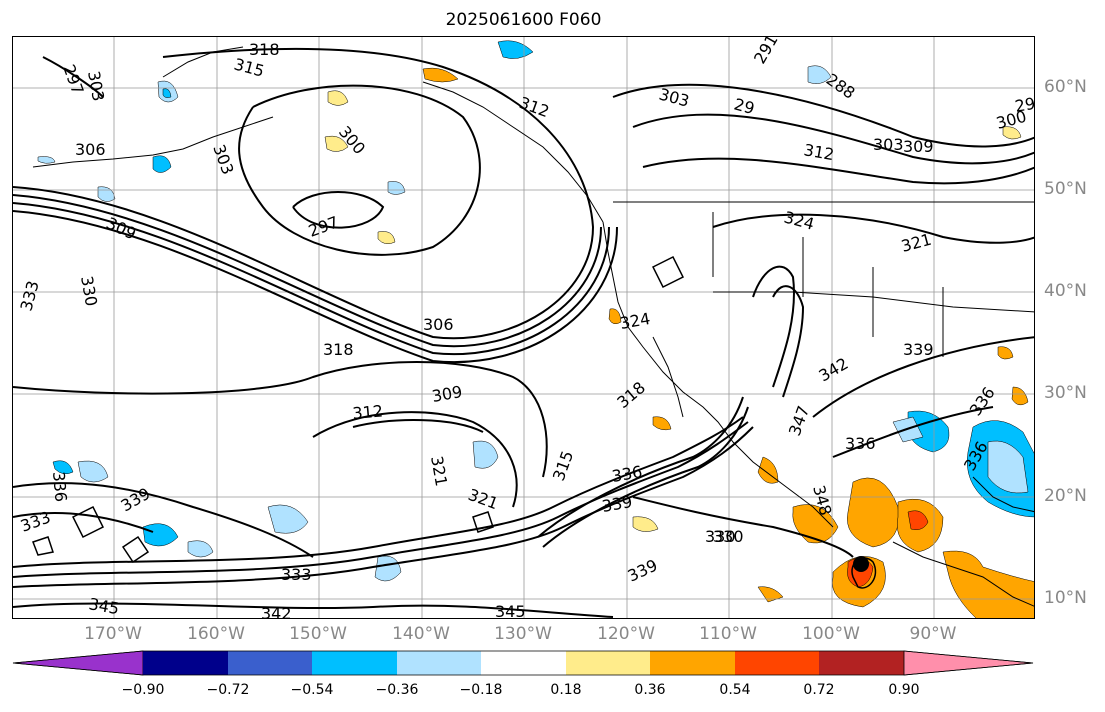 The image size is (1105, 712). What do you see at coordinates (735, 690) in the screenshot?
I see `colorbar-tick-label: 0.54` at bounding box center [735, 690].